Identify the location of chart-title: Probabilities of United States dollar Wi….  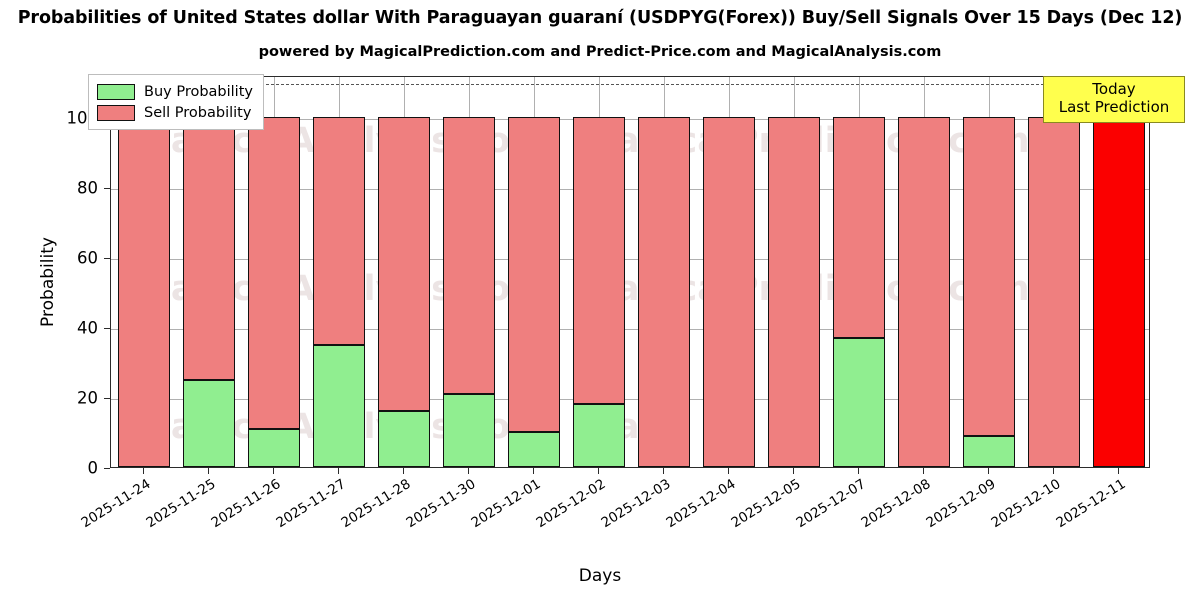
(600, 18).